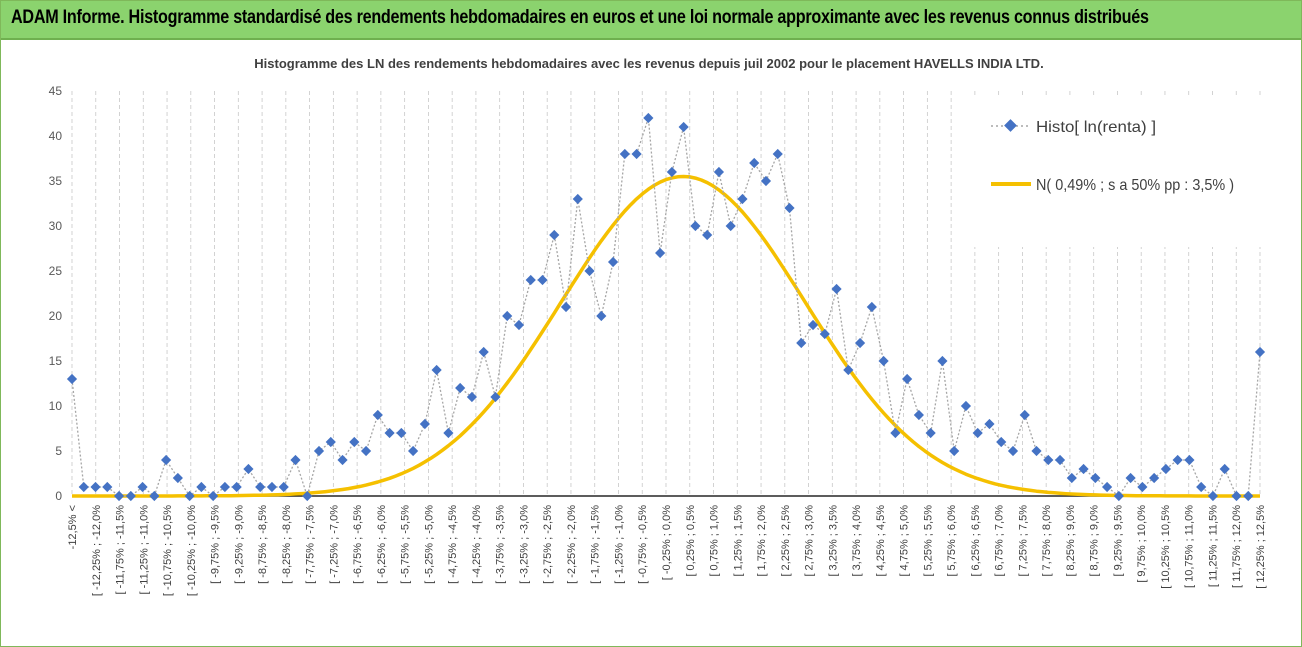 This screenshot has width=1302, height=647. Describe the element at coordinates (239, 544) in the screenshot. I see `x-tick-label: [ -9,25% ; -9,0%` at that location.